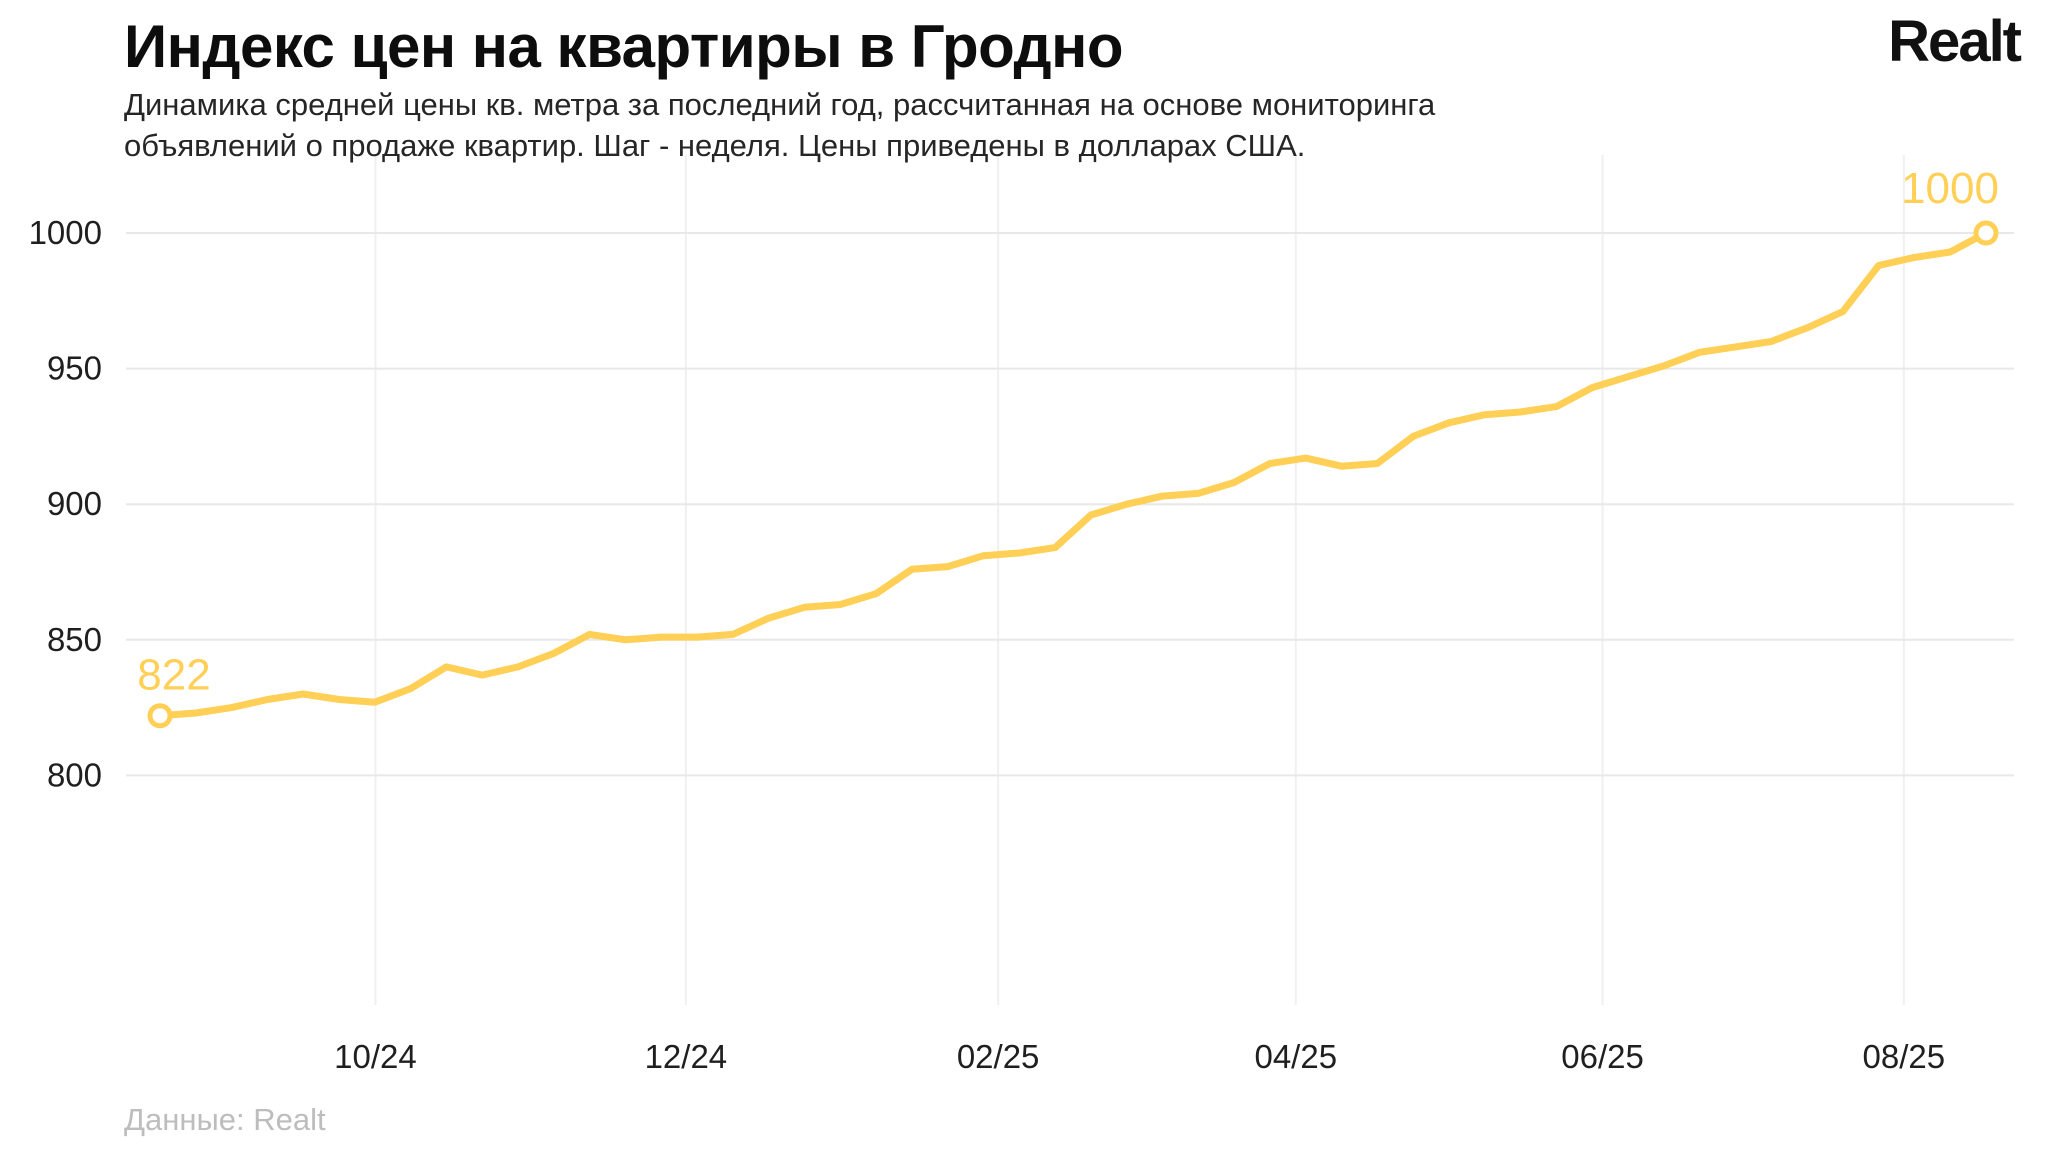 This screenshot has width=2048, height=1171. What do you see at coordinates (1986, 233) in the screenshot?
I see `end-point-marker` at bounding box center [1986, 233].